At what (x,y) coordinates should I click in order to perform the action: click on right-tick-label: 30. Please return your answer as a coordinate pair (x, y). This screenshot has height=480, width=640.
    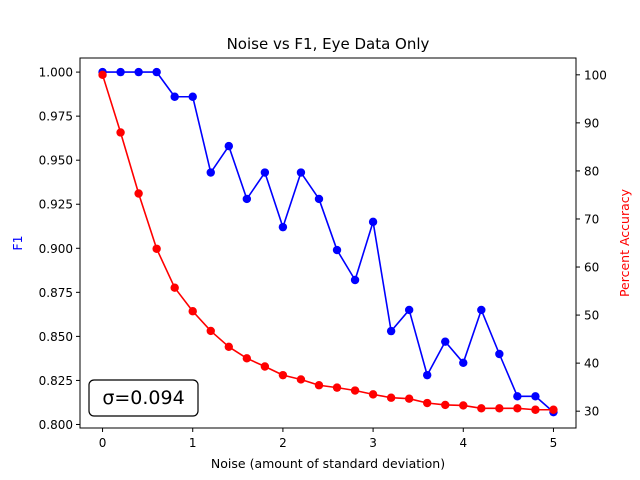
    Looking at the image, I should click on (591, 412).